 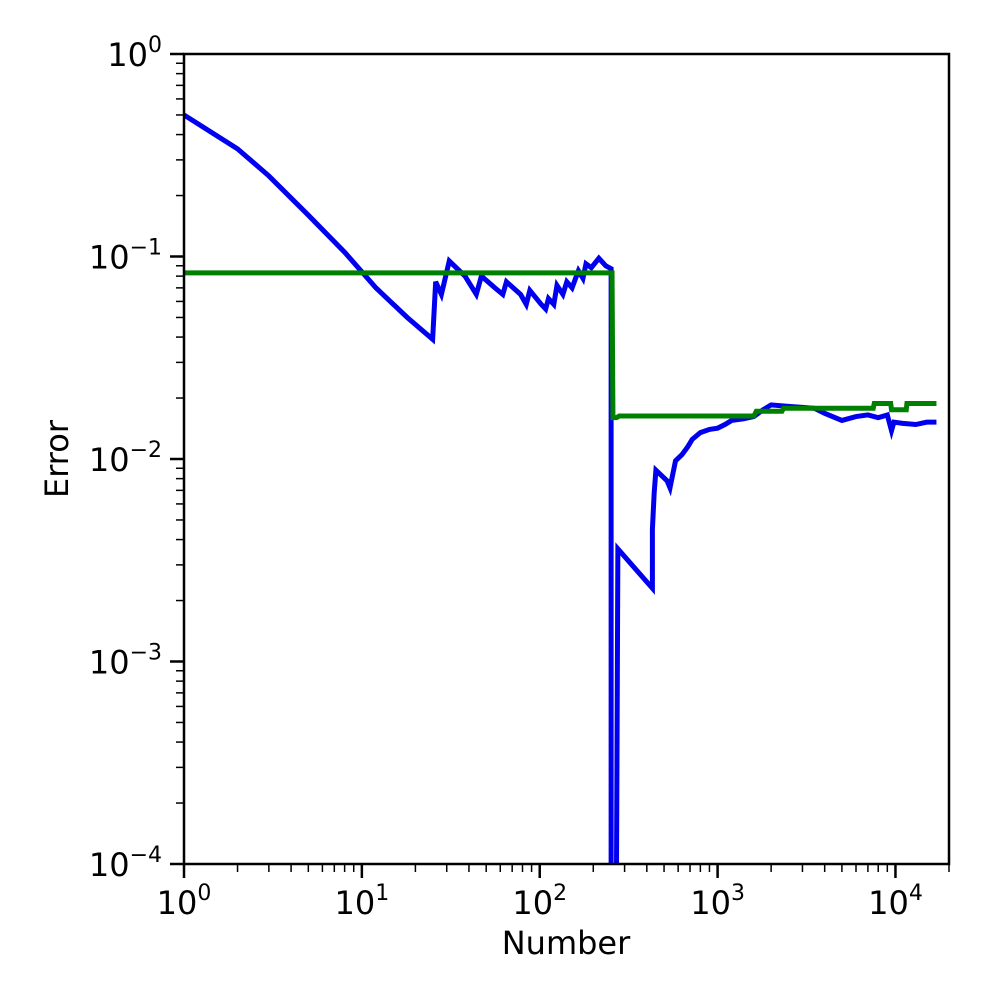 What do you see at coordinates (57, 458) in the screenshot?
I see `y-axis-label: Error` at bounding box center [57, 458].